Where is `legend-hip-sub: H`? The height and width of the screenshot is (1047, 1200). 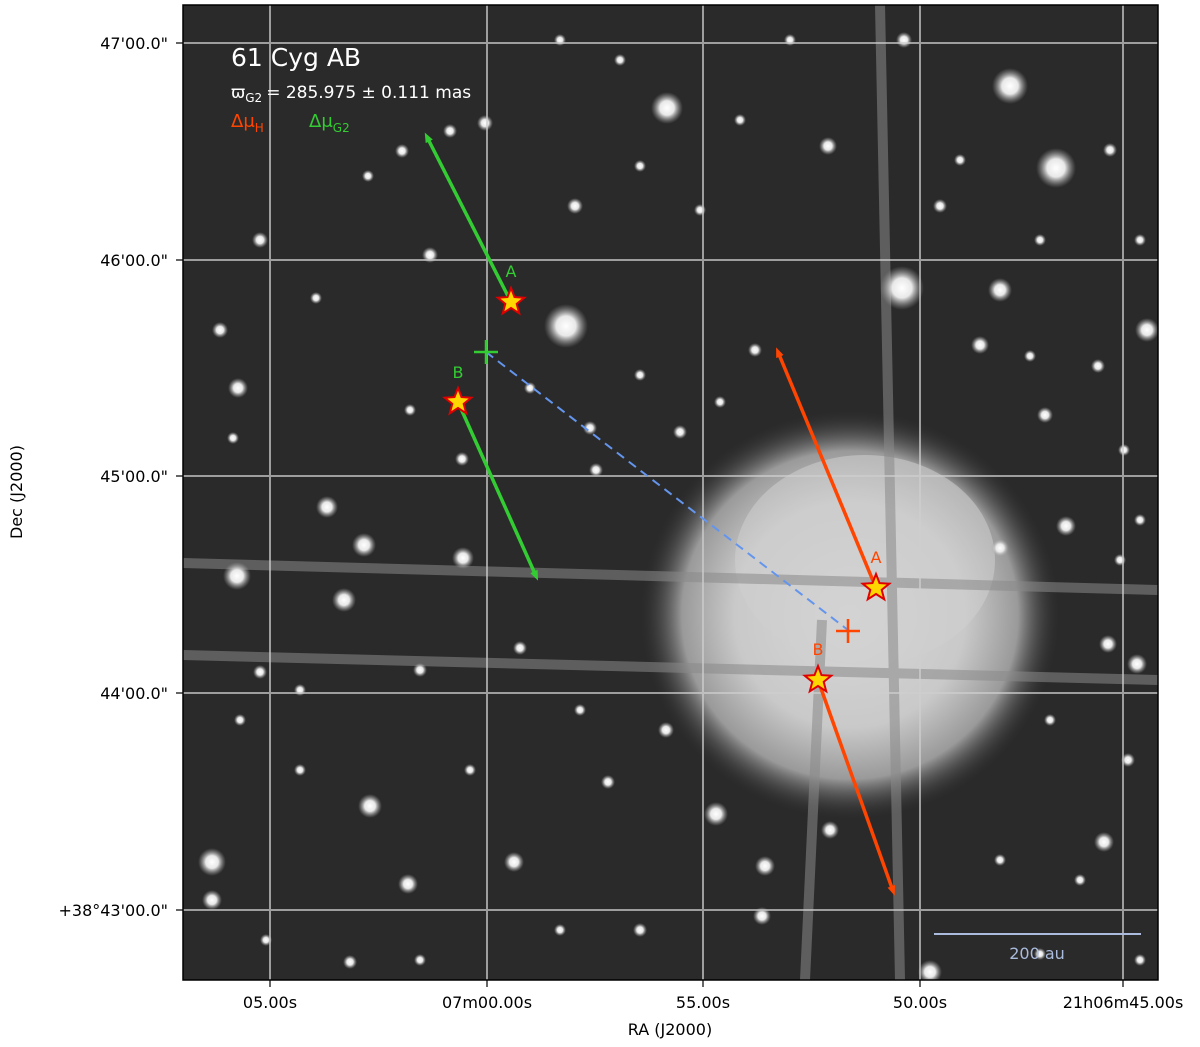 legend-hip-sub: H is located at coordinates (259, 128).